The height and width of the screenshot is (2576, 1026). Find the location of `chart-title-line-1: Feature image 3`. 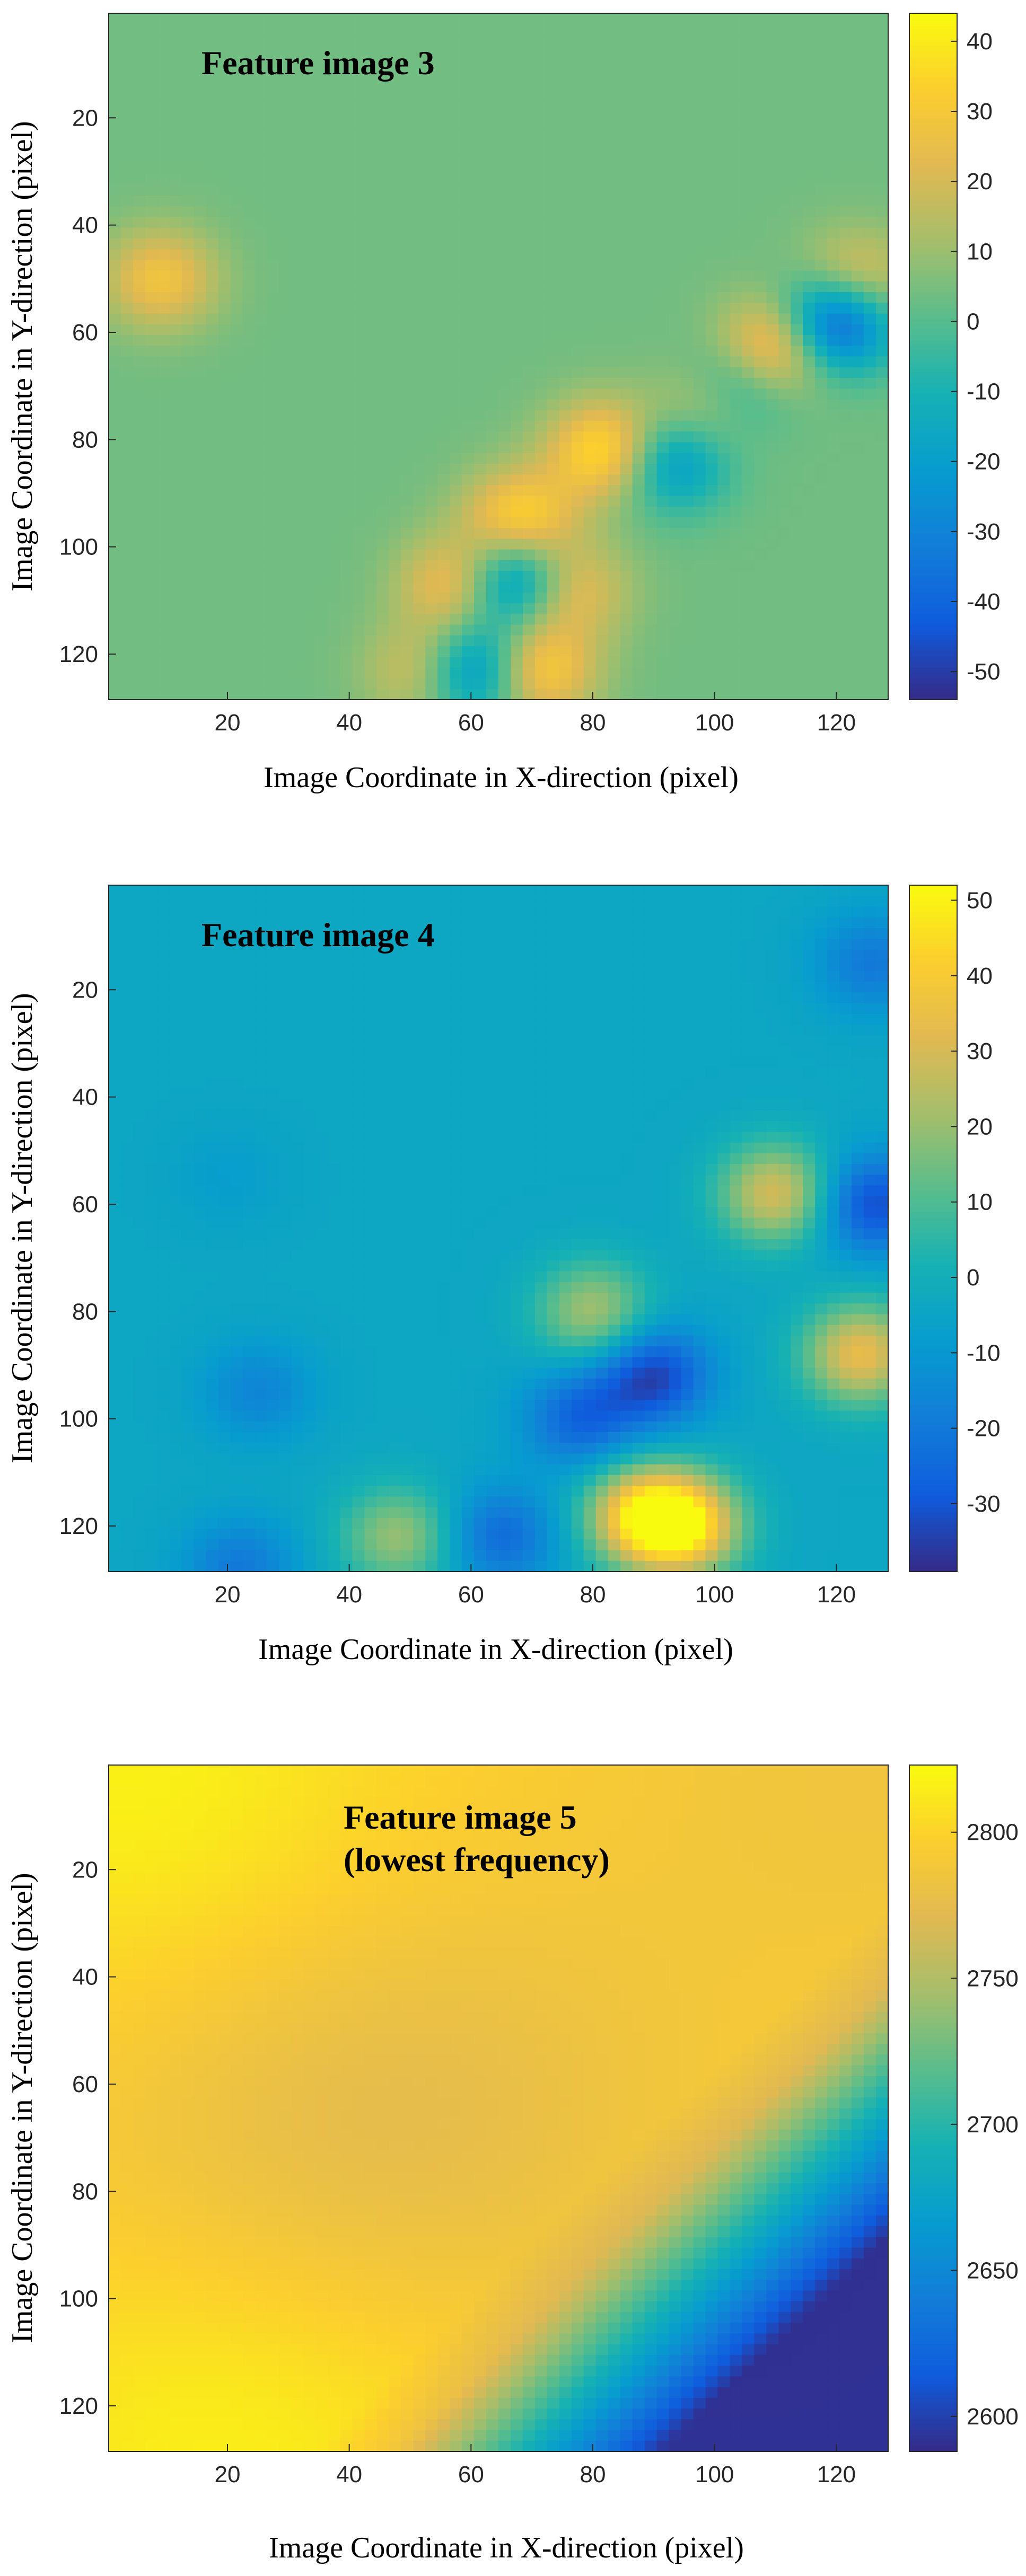

chart-title-line-1: Feature image 3 is located at coordinates (318, 63).